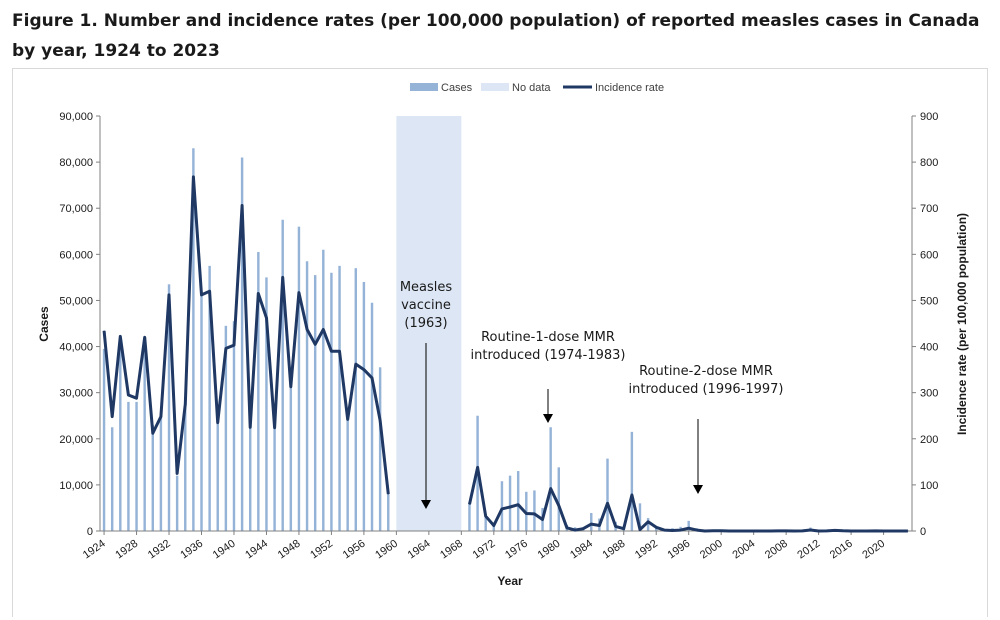  What do you see at coordinates (632, 481) in the screenshot?
I see `bar-1989` at bounding box center [632, 481].